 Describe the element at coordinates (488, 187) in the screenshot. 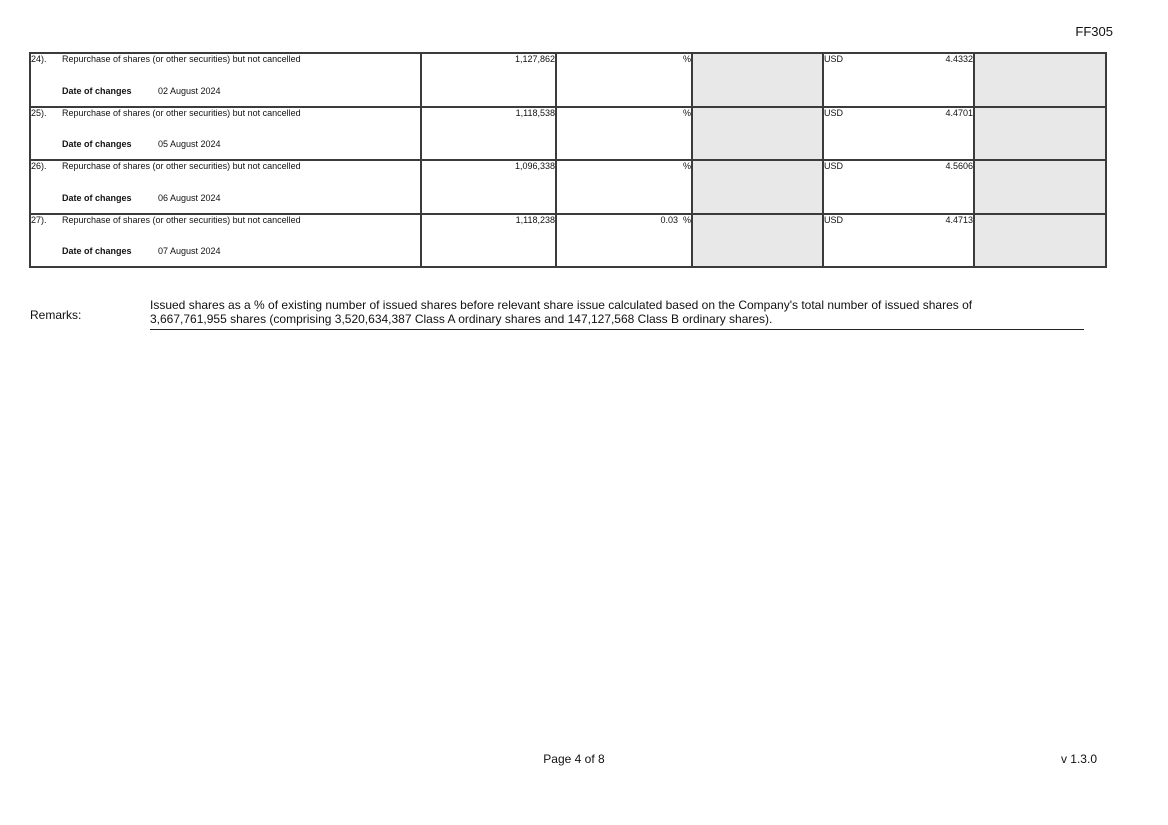

I see `shares-count-cell: 1,096,338` at that location.